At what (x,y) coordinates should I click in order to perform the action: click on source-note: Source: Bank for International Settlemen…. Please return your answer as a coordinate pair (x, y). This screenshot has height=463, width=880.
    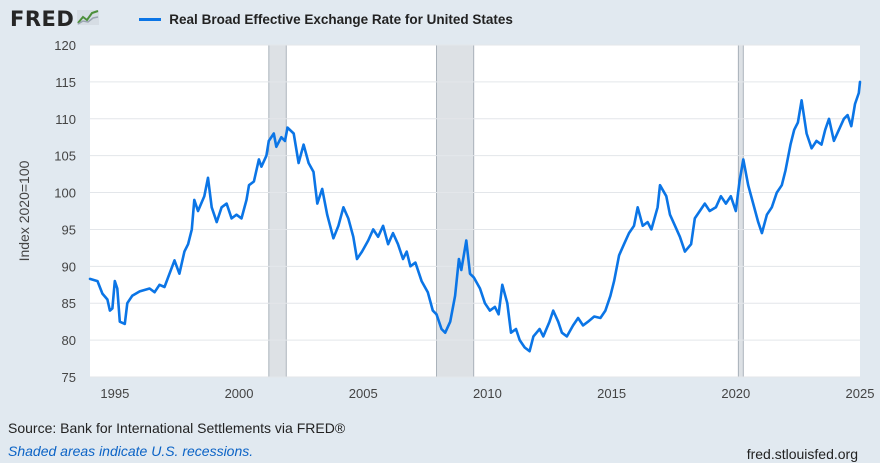
    Looking at the image, I should click on (177, 428).